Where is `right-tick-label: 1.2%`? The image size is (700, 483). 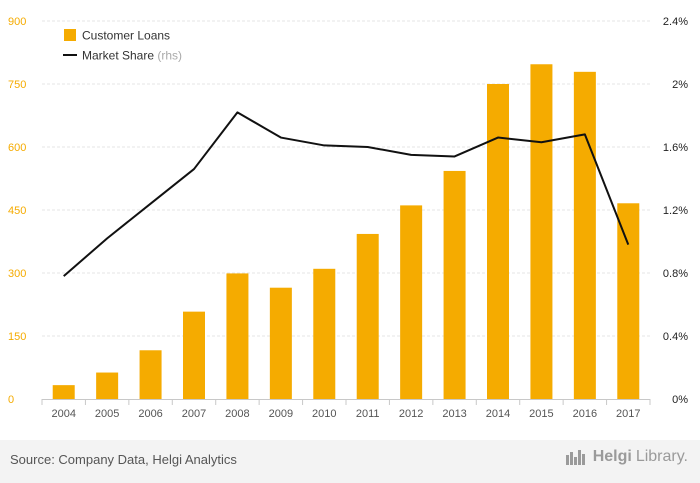 right-tick-label: 1.2% is located at coordinates (675, 211).